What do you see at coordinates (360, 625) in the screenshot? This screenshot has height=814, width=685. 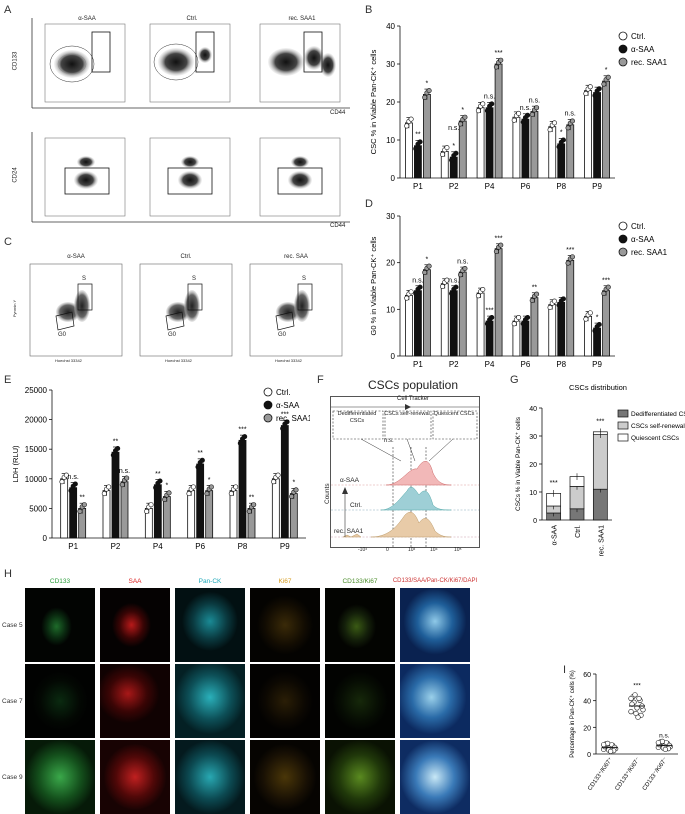 I see `micrograph-case5-cd133-ki67` at bounding box center [360, 625].